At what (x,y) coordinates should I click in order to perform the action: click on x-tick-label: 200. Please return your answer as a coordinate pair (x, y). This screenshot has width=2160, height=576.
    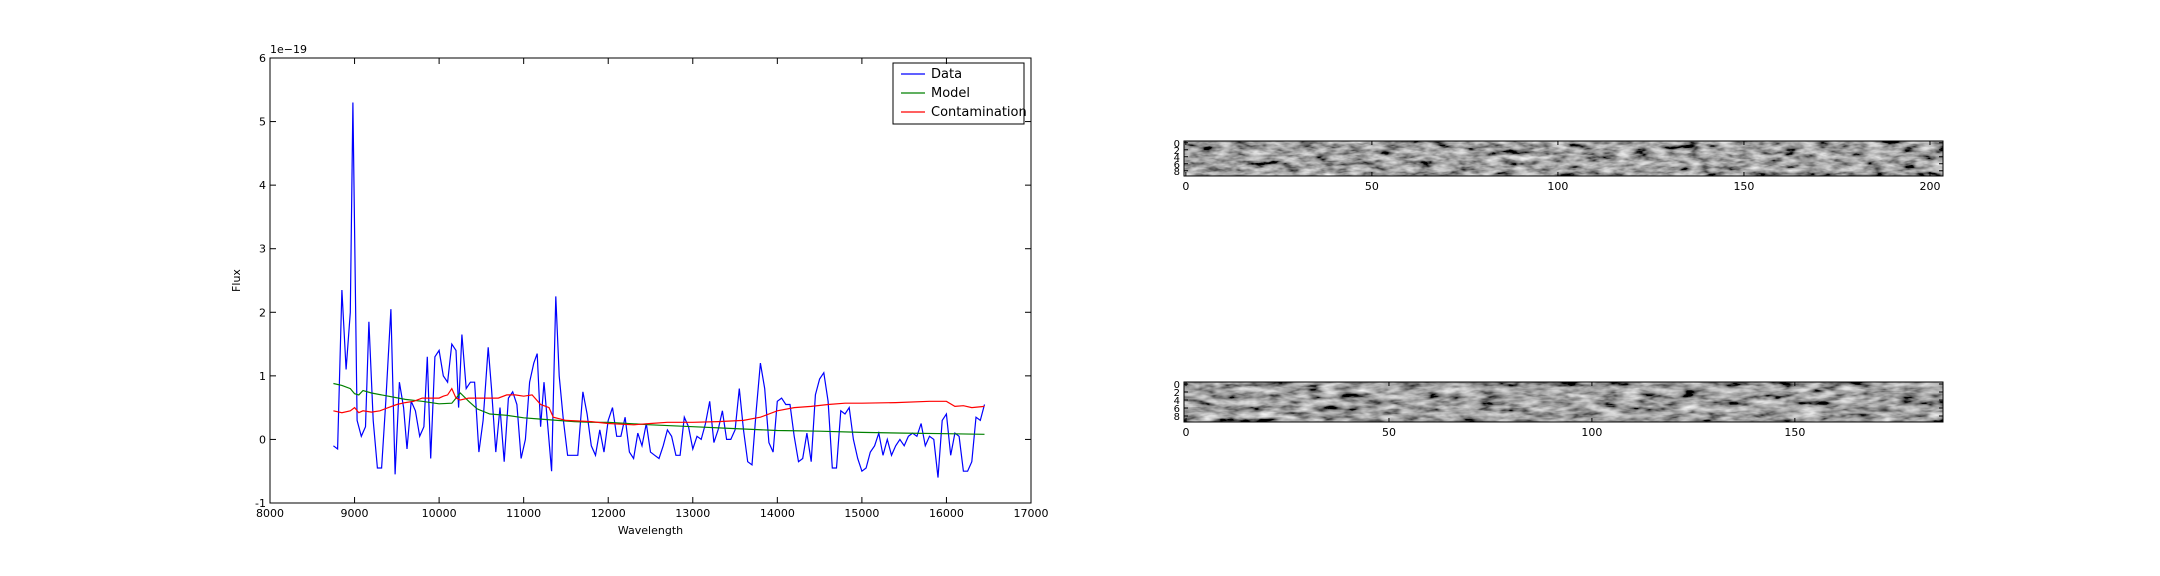
    Looking at the image, I should click on (1929, 186).